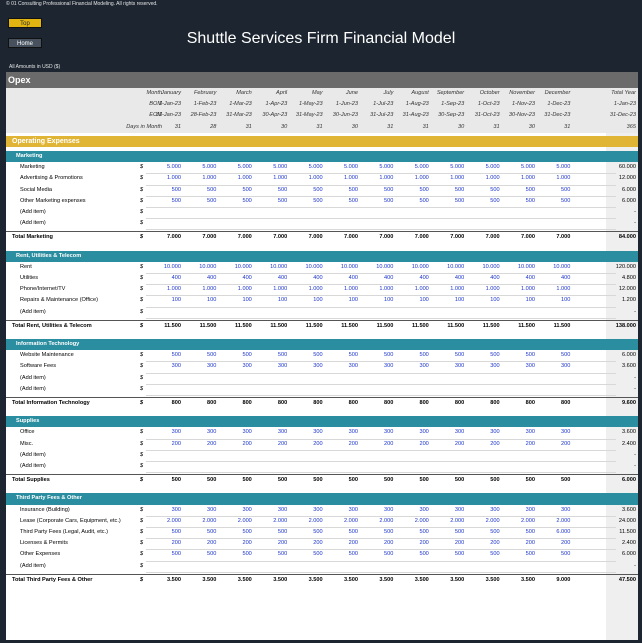 This screenshot has width=642, height=643. Describe the element at coordinates (629, 355) in the screenshot. I see `total-value: 6.000` at that location.